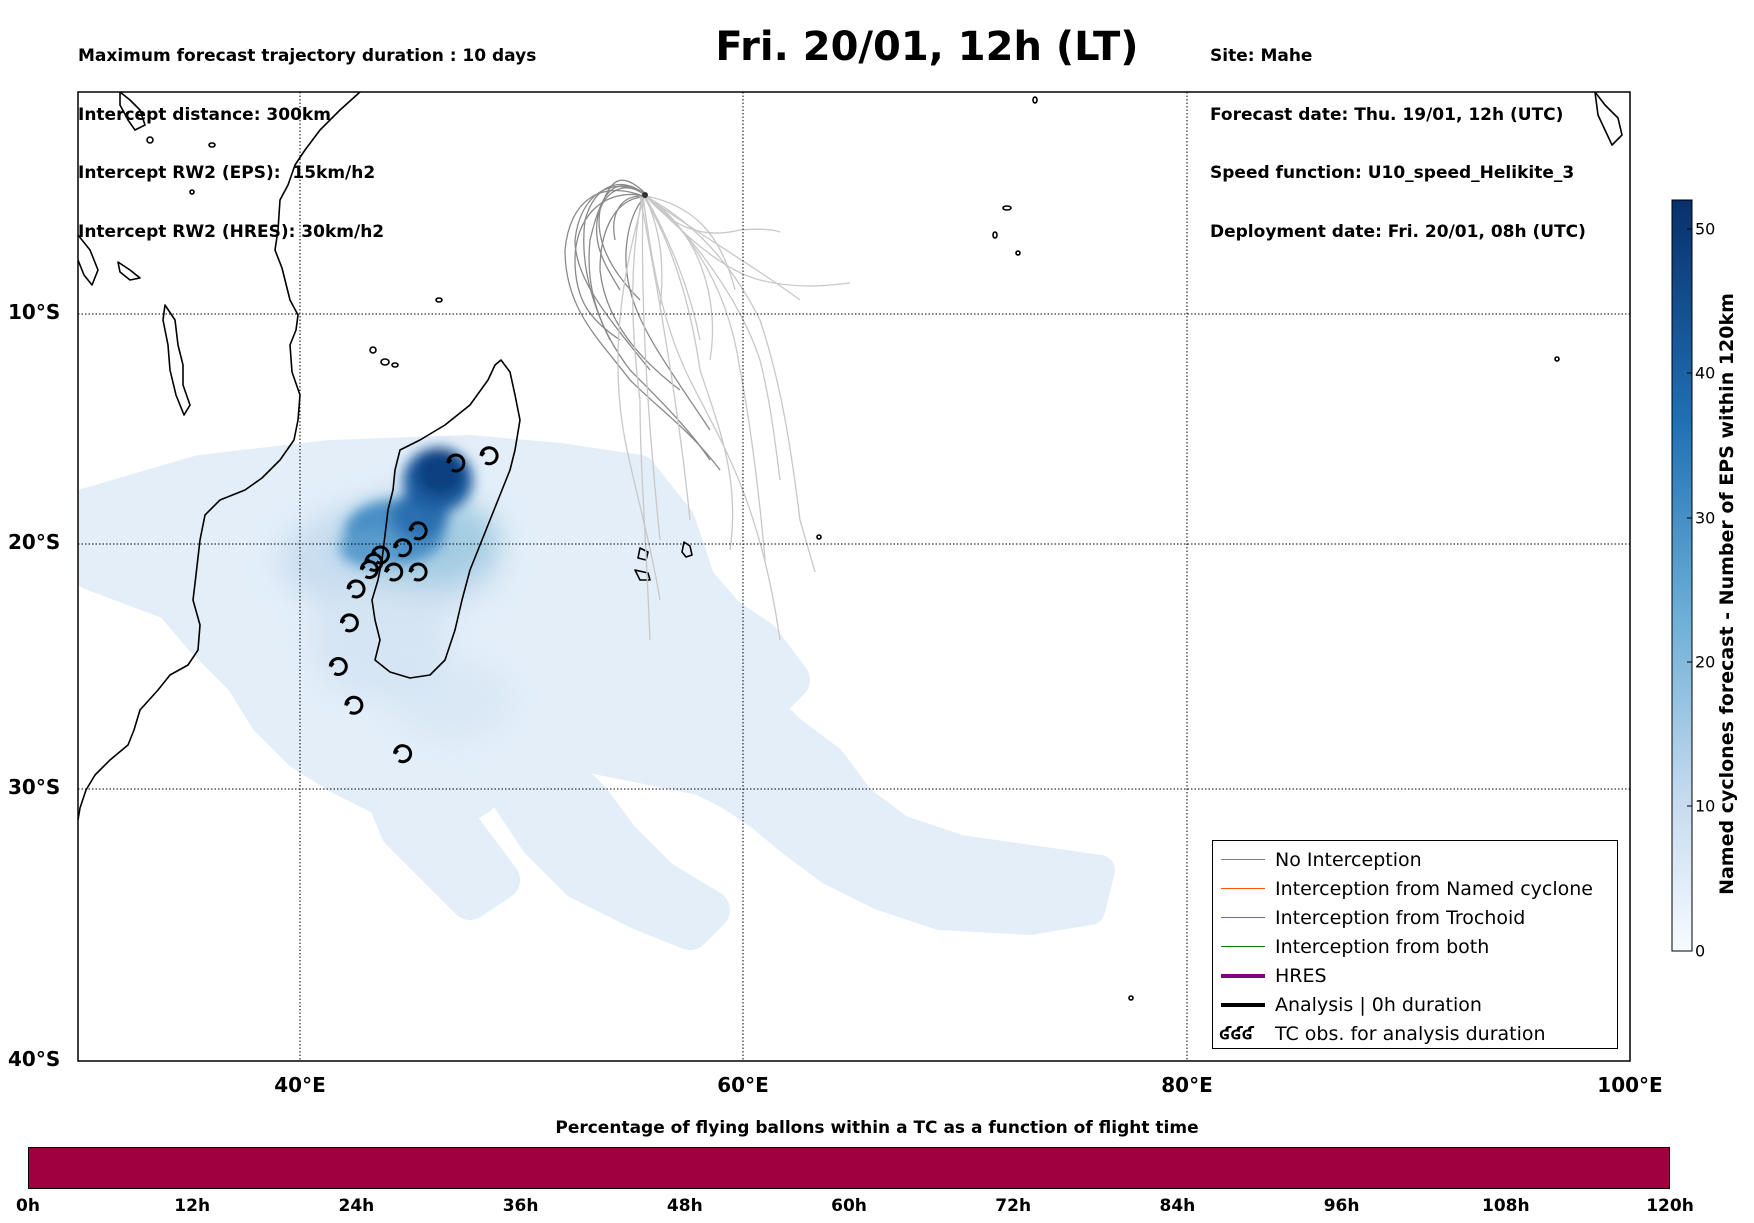 Image resolution: width=1754 pixels, height=1223 pixels. Describe the element at coordinates (1630, 1085) in the screenshot. I see `lon-label: 100°E` at that location.